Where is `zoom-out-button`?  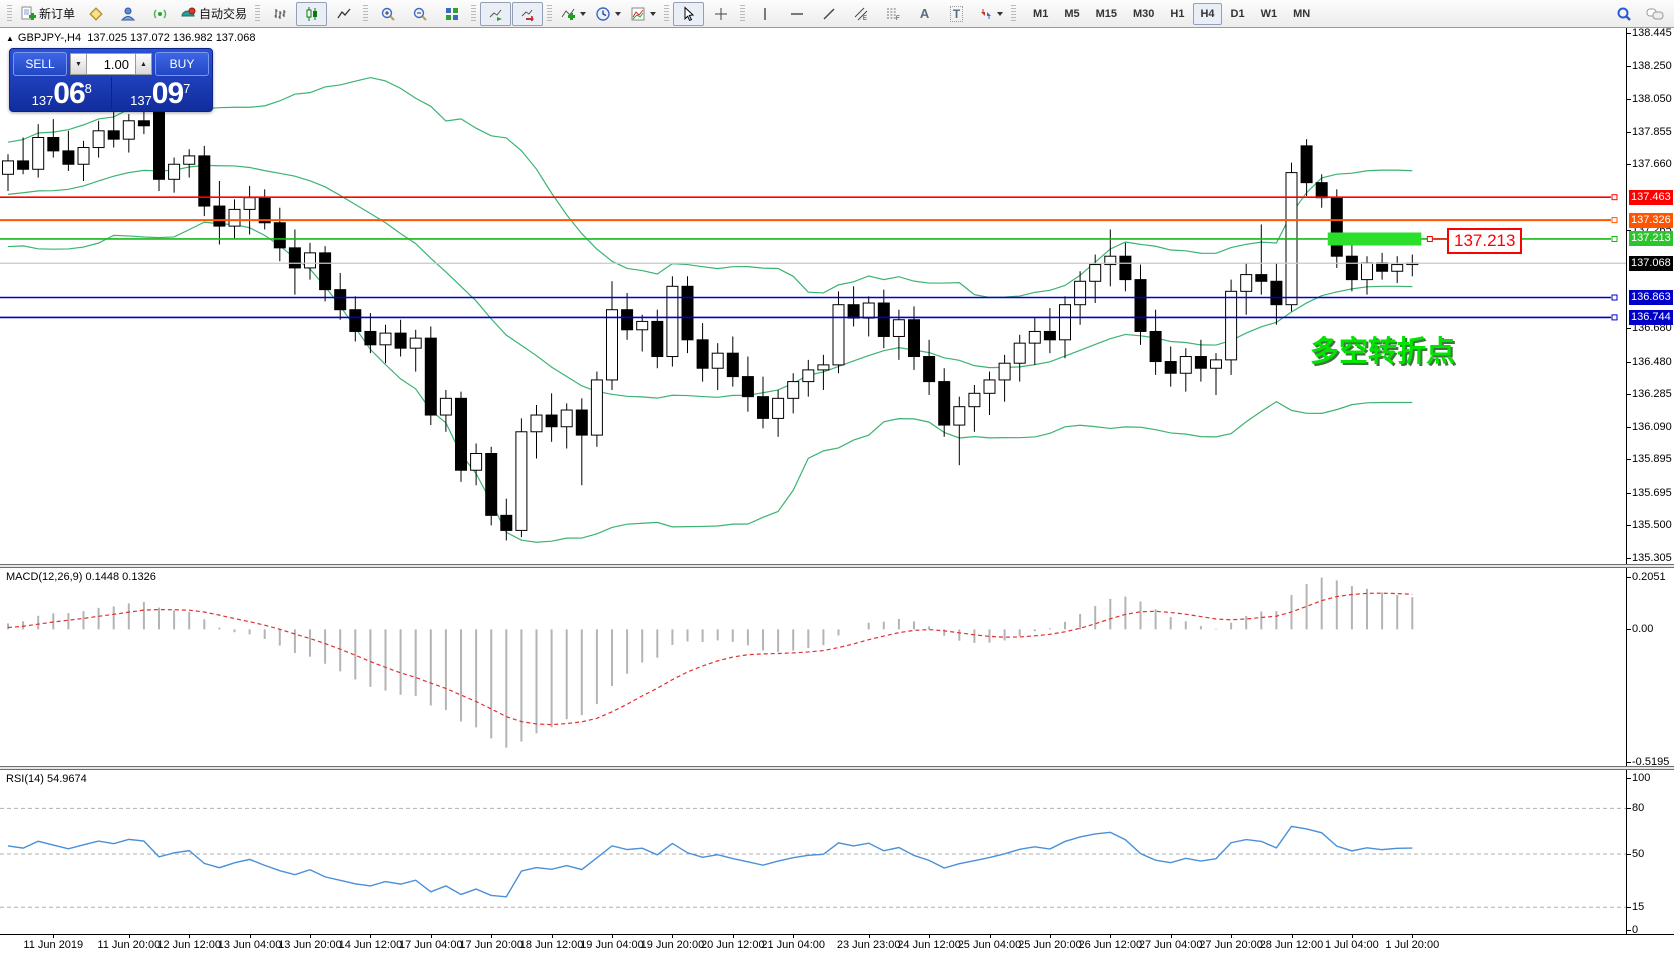
zoom-out-button is located at coordinates (419, 14).